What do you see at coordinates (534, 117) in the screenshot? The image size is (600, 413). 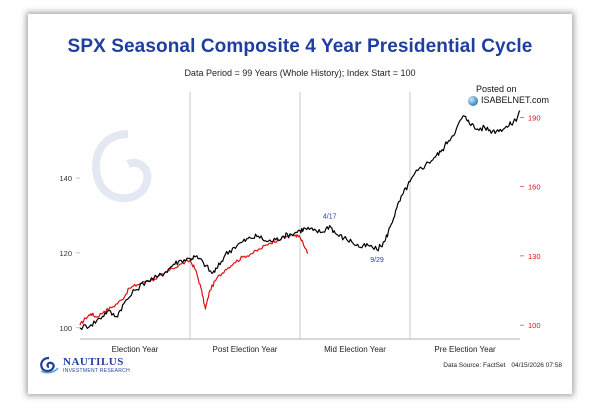 I see `right-tick-label: 190` at bounding box center [534, 117].